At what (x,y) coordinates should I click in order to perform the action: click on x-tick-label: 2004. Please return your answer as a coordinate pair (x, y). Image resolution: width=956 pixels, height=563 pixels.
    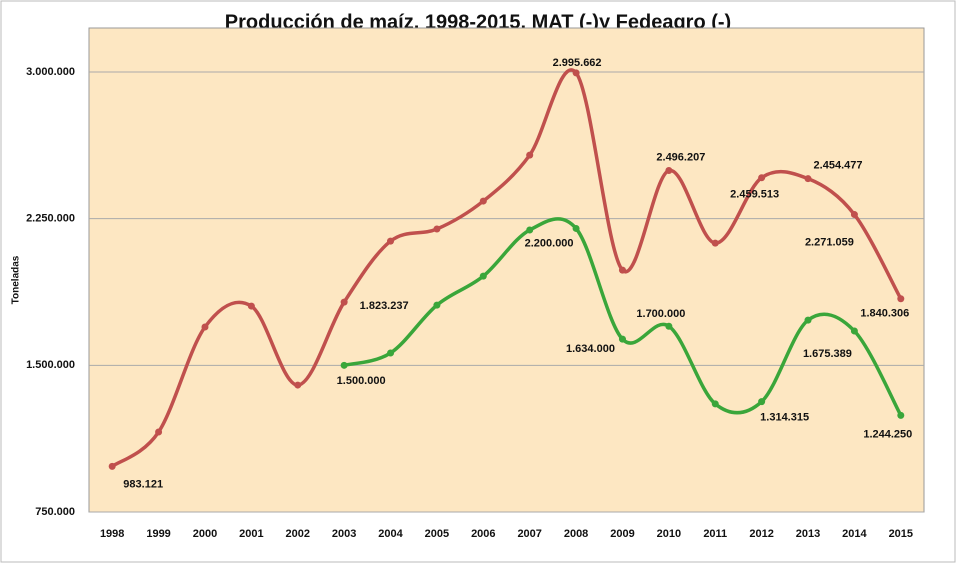
    Looking at the image, I should click on (390, 534).